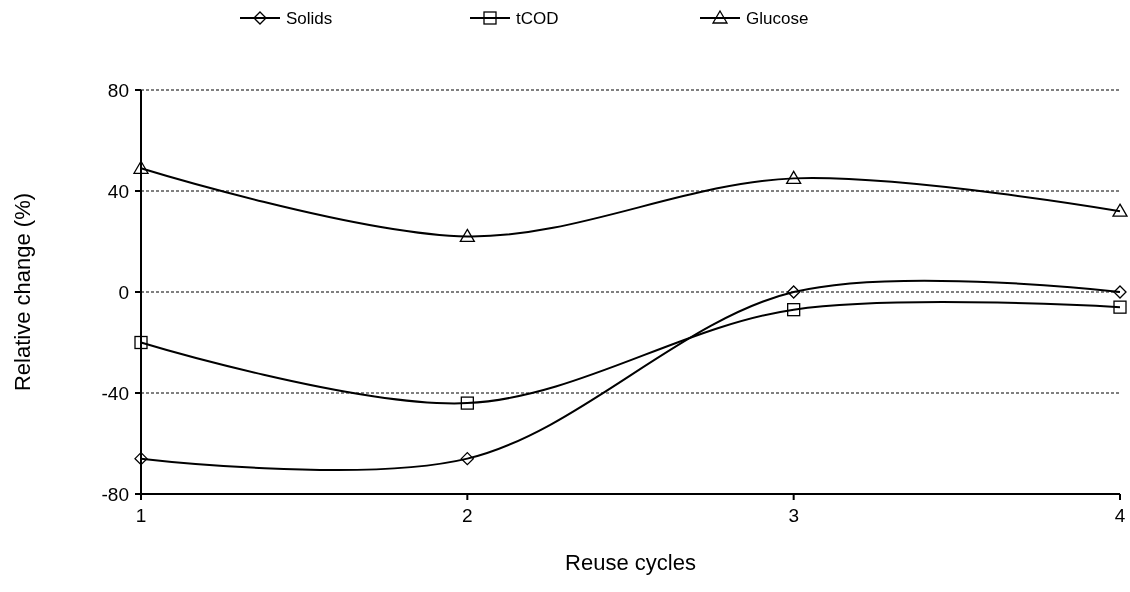 Image resolution: width=1130 pixels, height=592 pixels. What do you see at coordinates (141, 515) in the screenshot?
I see `x-tick-label: 1` at bounding box center [141, 515].